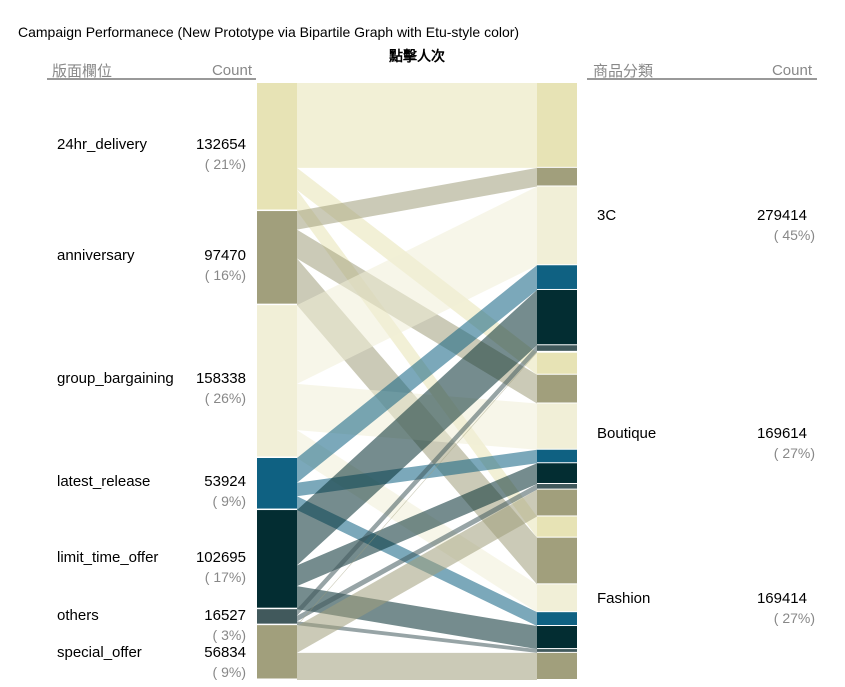  Describe the element at coordinates (417, 637) in the screenshot. I see `flow-others-Fashion` at that location.